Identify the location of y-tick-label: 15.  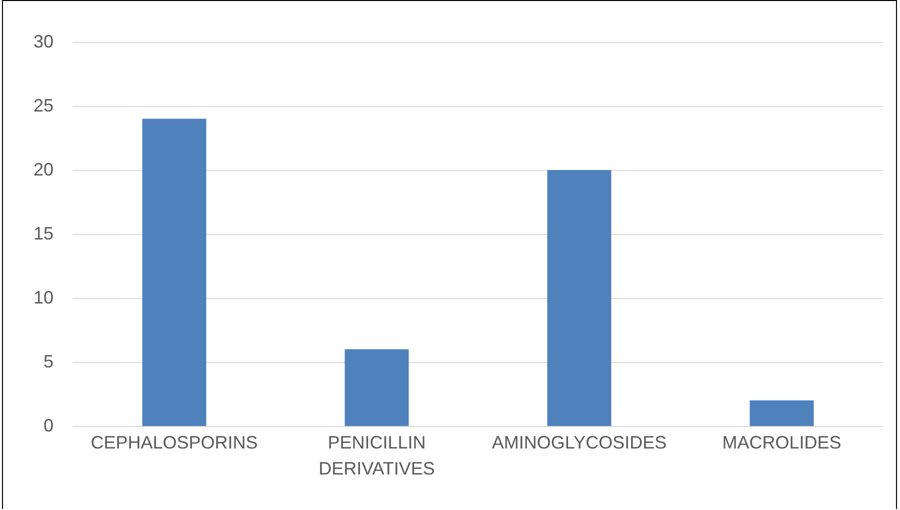
(43, 234).